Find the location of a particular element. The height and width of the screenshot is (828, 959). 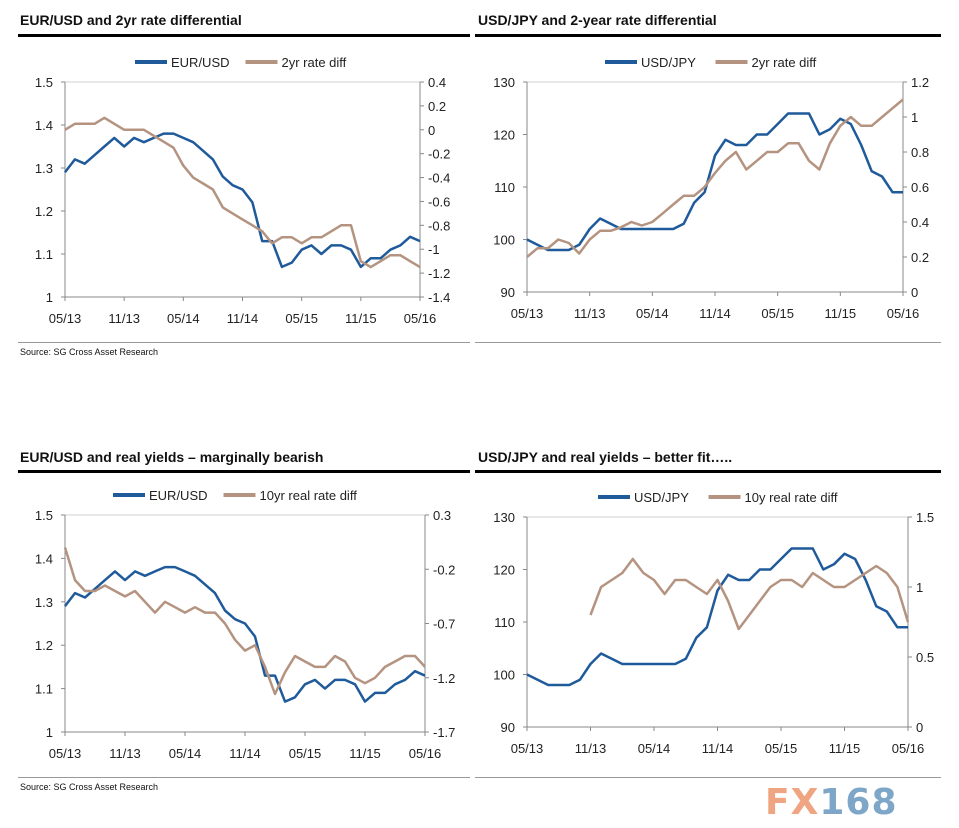

right-tick-label: -1.7 is located at coordinates (444, 732).